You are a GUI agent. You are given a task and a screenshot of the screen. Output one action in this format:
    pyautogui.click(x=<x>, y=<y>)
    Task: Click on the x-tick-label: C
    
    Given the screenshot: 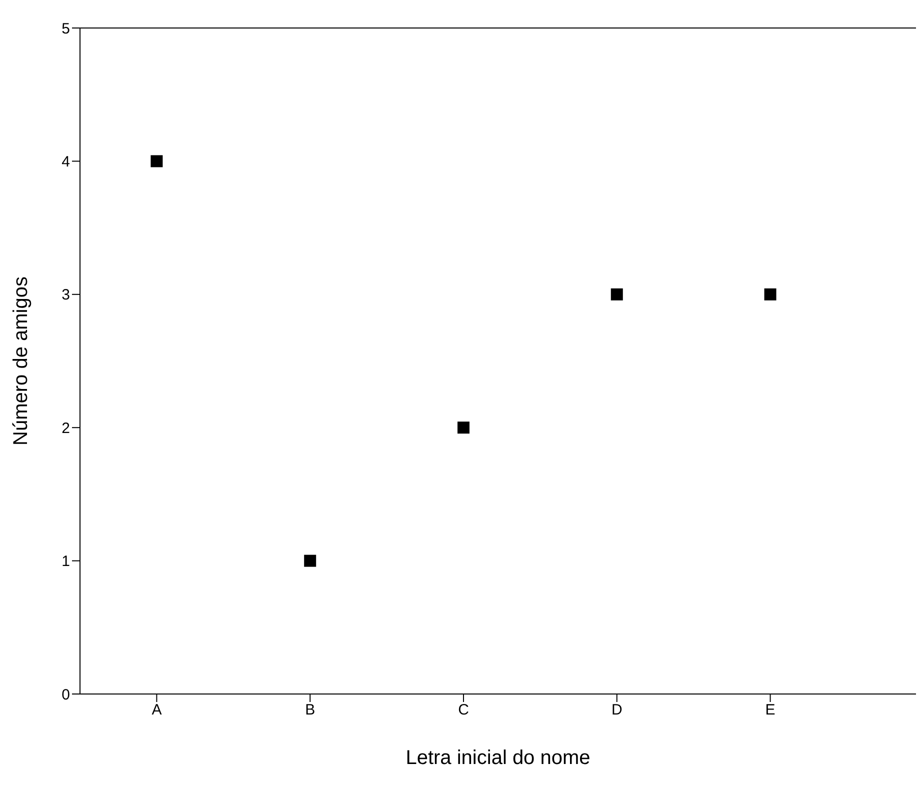 What is the action you would take?
    pyautogui.click(x=464, y=710)
    